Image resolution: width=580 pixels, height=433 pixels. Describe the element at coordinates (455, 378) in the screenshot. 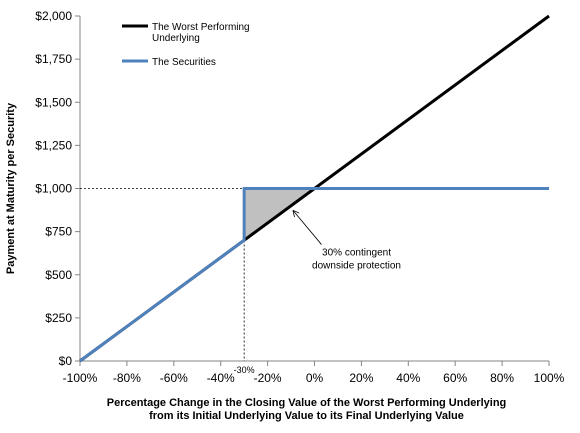

I see `x-tick-label: 60%` at that location.